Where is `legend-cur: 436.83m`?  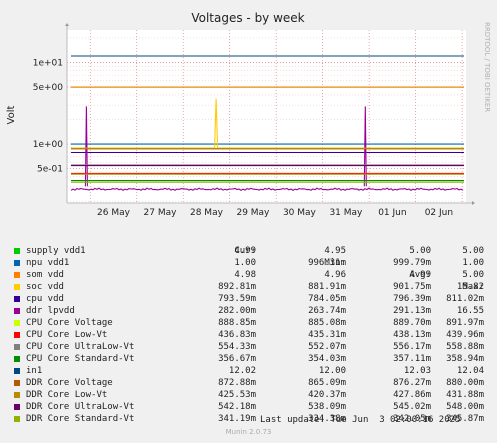 legend-cur: 436.83m is located at coordinates (237, 335).